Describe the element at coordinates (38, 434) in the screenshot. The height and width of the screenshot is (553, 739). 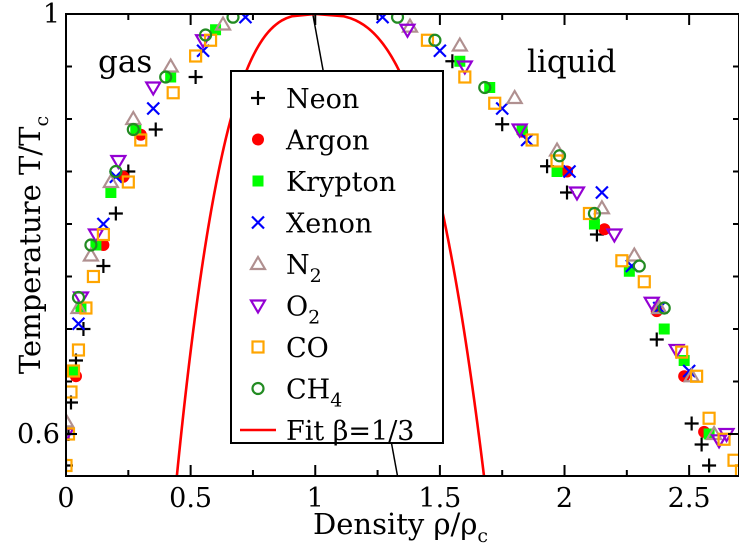
I see `y-tick-label: 0.6` at that location.